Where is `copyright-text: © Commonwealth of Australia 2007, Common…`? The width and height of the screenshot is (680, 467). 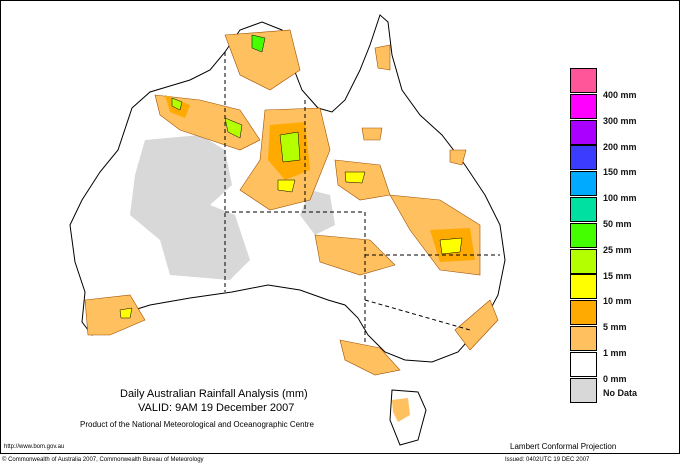
copyright-text: © Commonwealth of Australia 2007, Common… is located at coordinates (103, 460).